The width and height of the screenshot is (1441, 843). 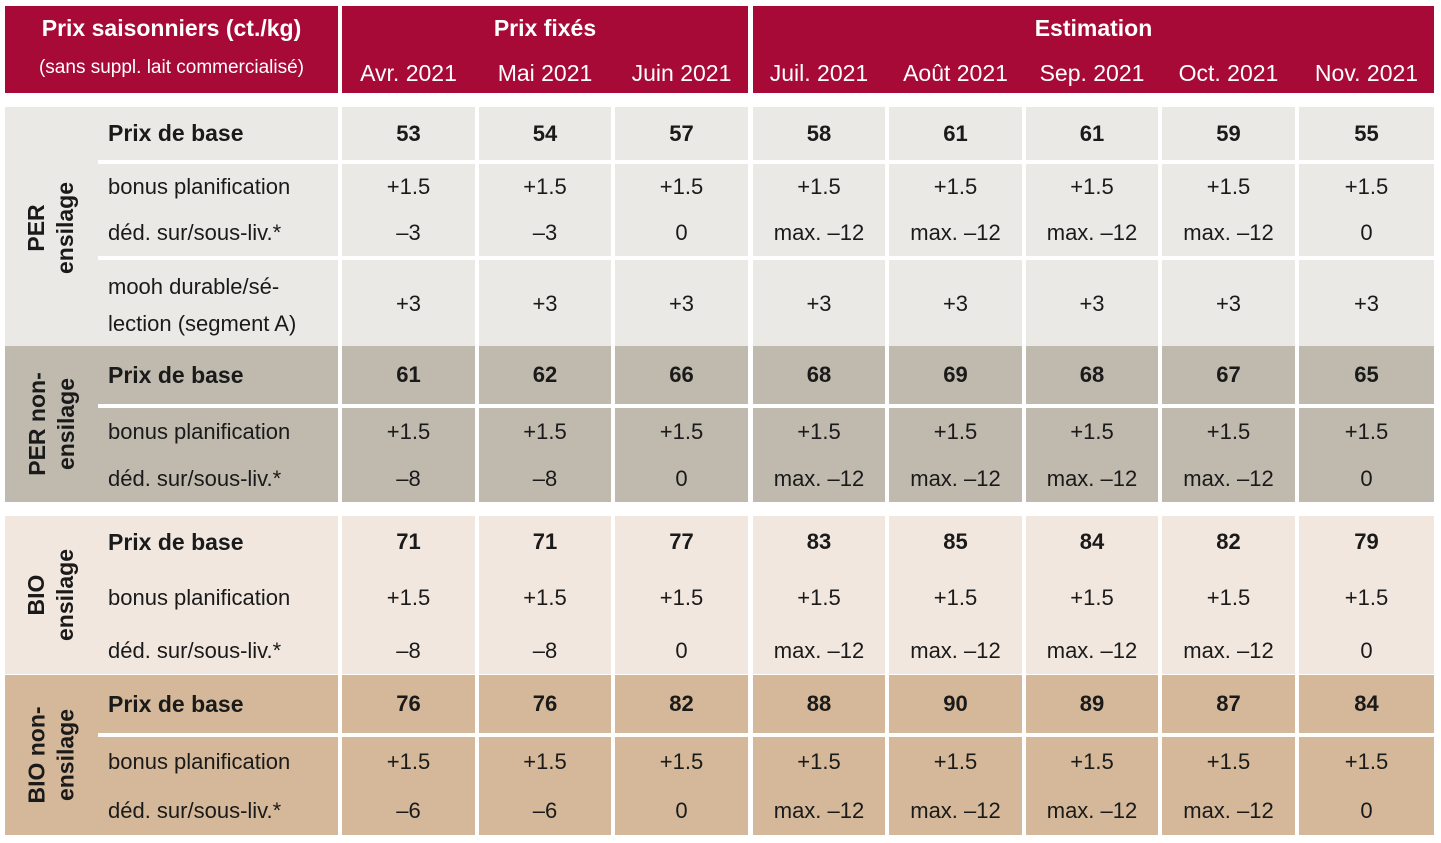 I want to click on cell-per_non_ensilage-base: 68, so click(x=819, y=374).